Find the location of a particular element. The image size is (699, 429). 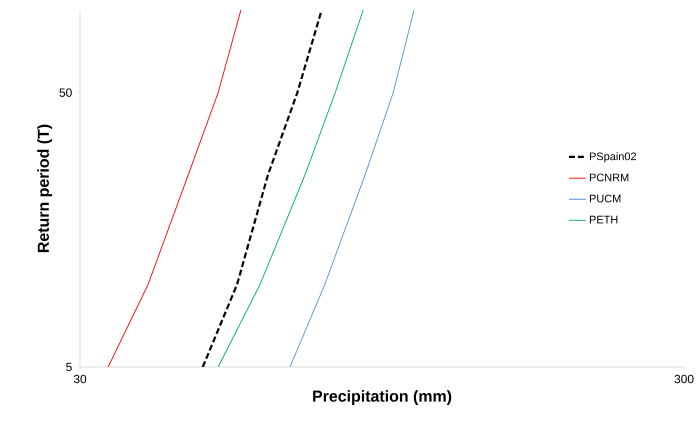

legend-label: PETH is located at coordinates (604, 220).